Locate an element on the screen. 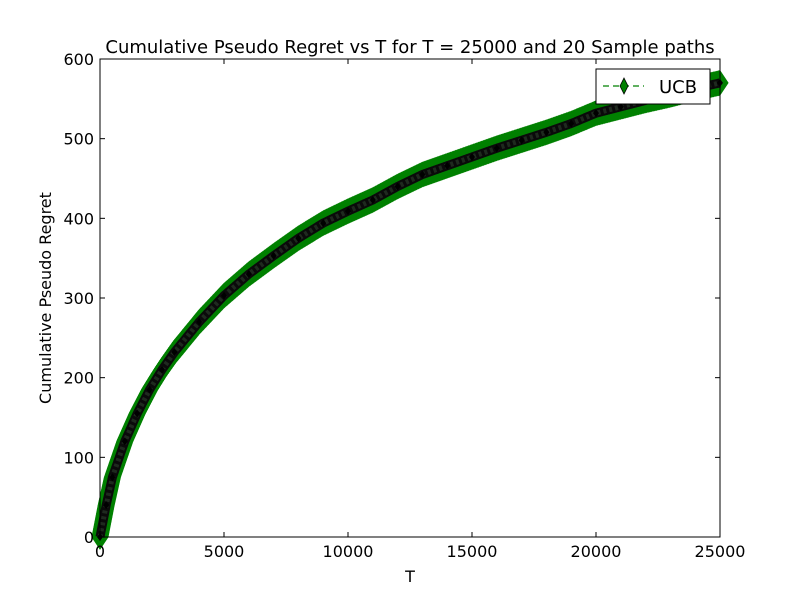  y-tick-label: 500 is located at coordinates (78, 139).